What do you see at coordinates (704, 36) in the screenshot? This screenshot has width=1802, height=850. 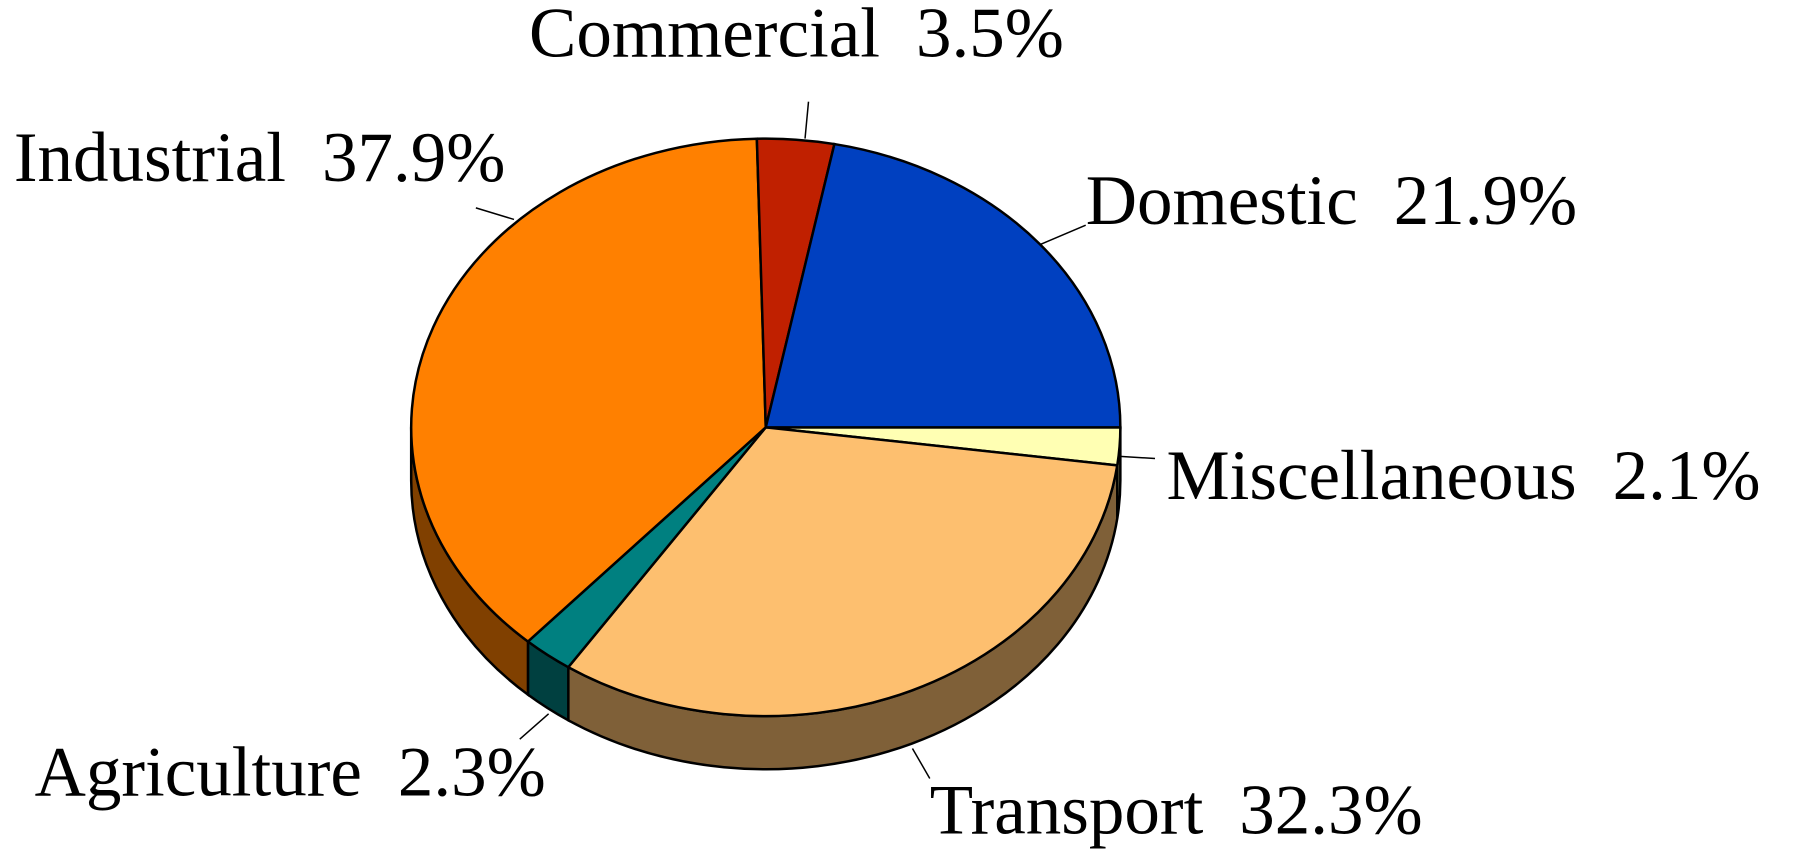 I see `category-name: Commercial` at bounding box center [704, 36].